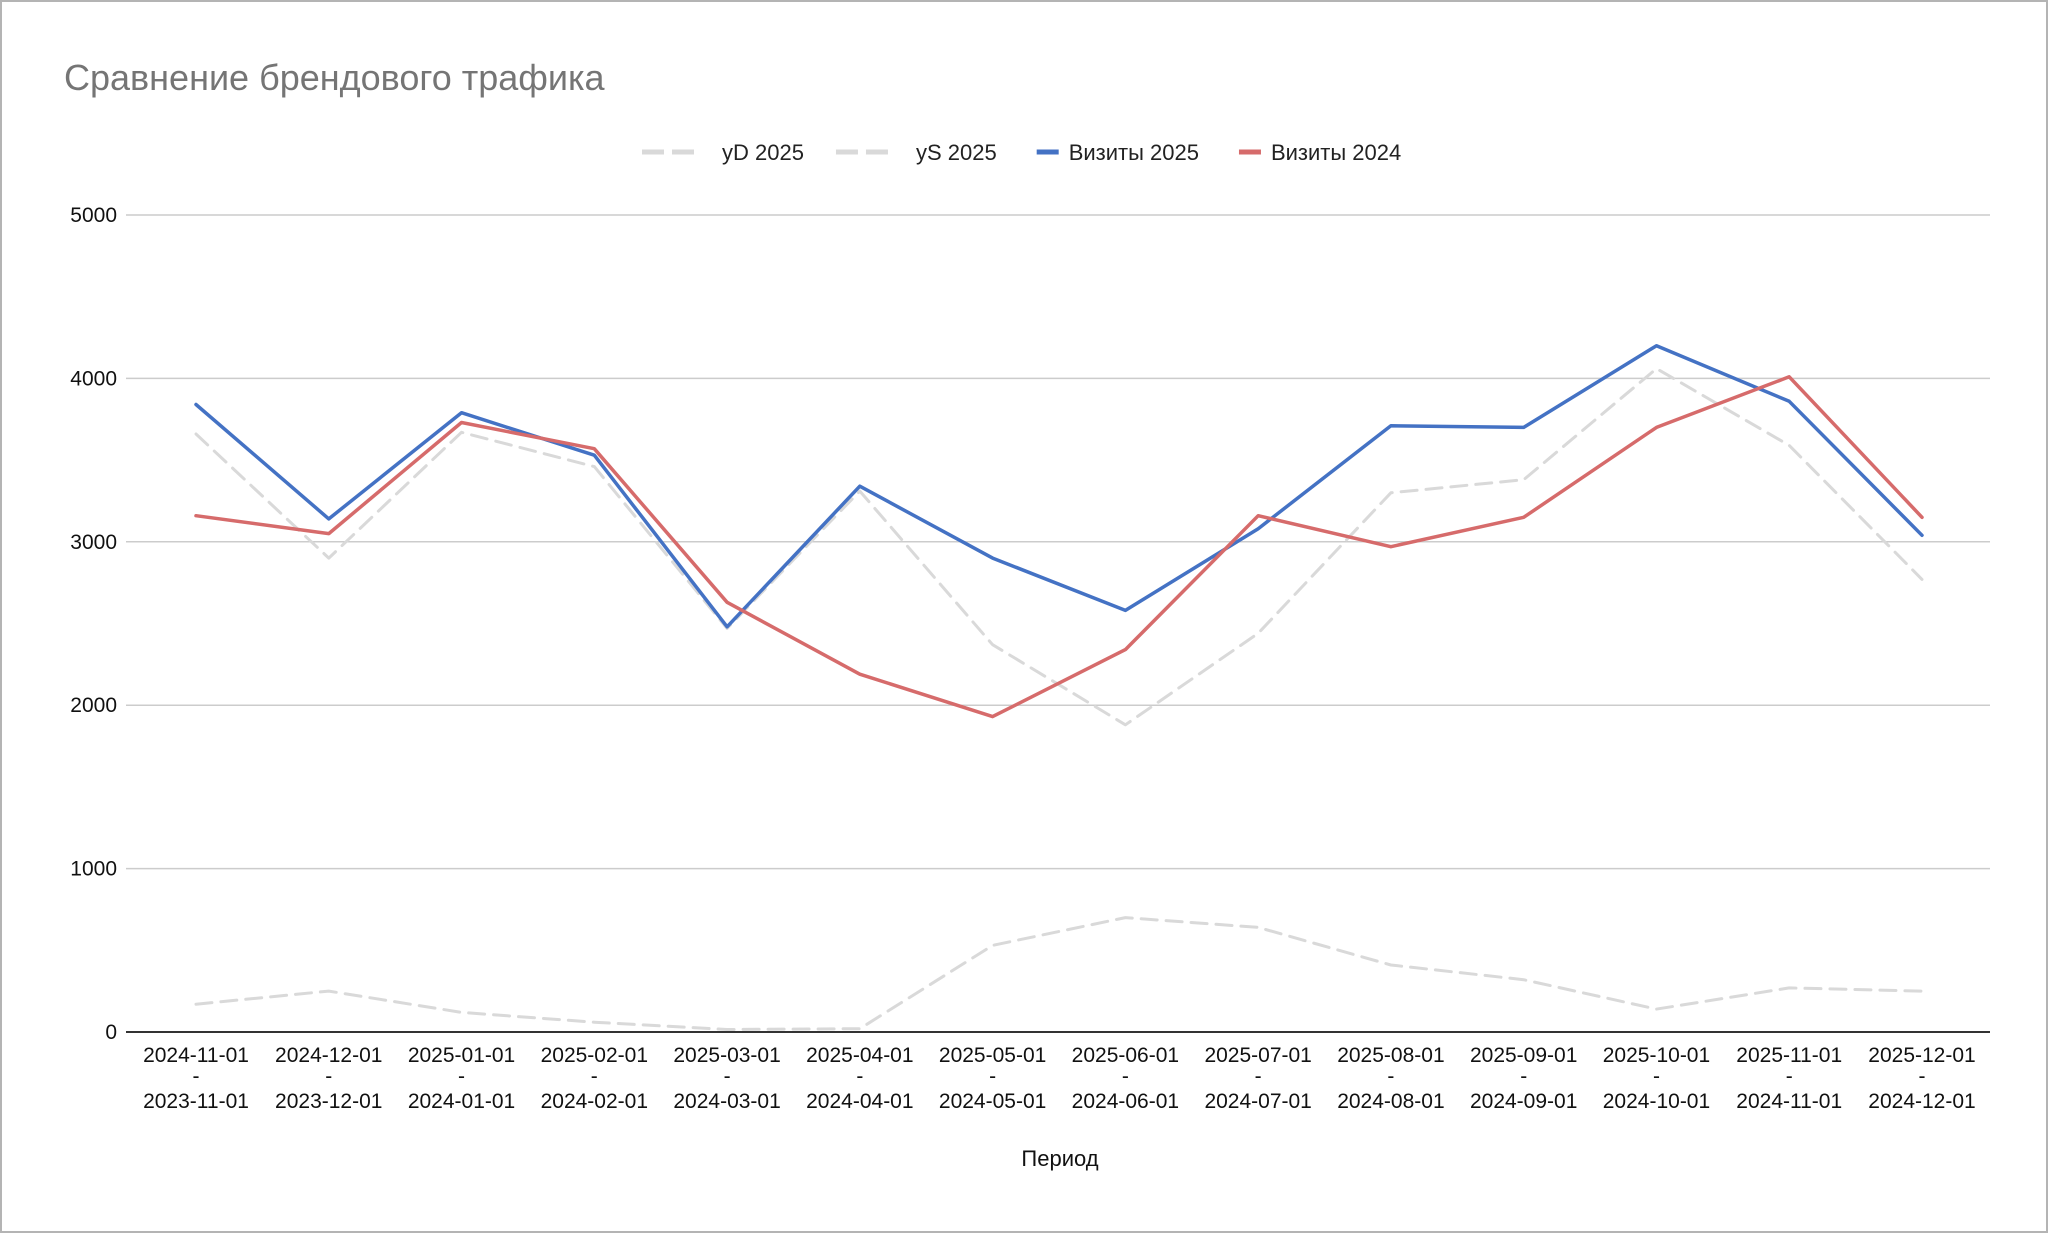  Describe the element at coordinates (1059, 1158) in the screenshot. I see `x-axis-title: Период` at that location.